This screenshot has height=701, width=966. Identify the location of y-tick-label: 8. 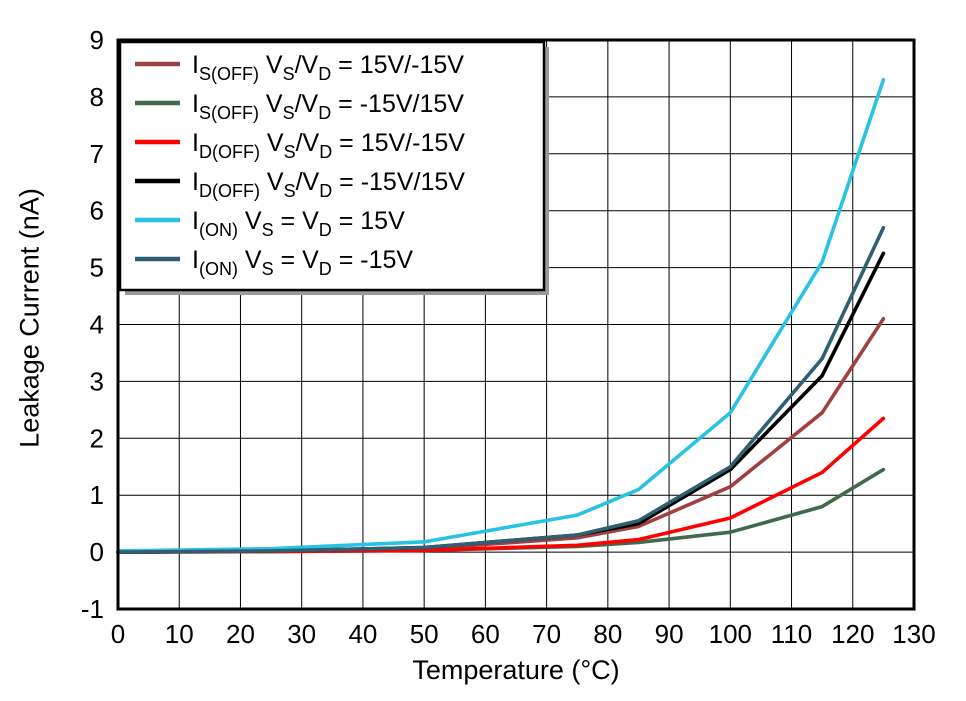
(97, 97).